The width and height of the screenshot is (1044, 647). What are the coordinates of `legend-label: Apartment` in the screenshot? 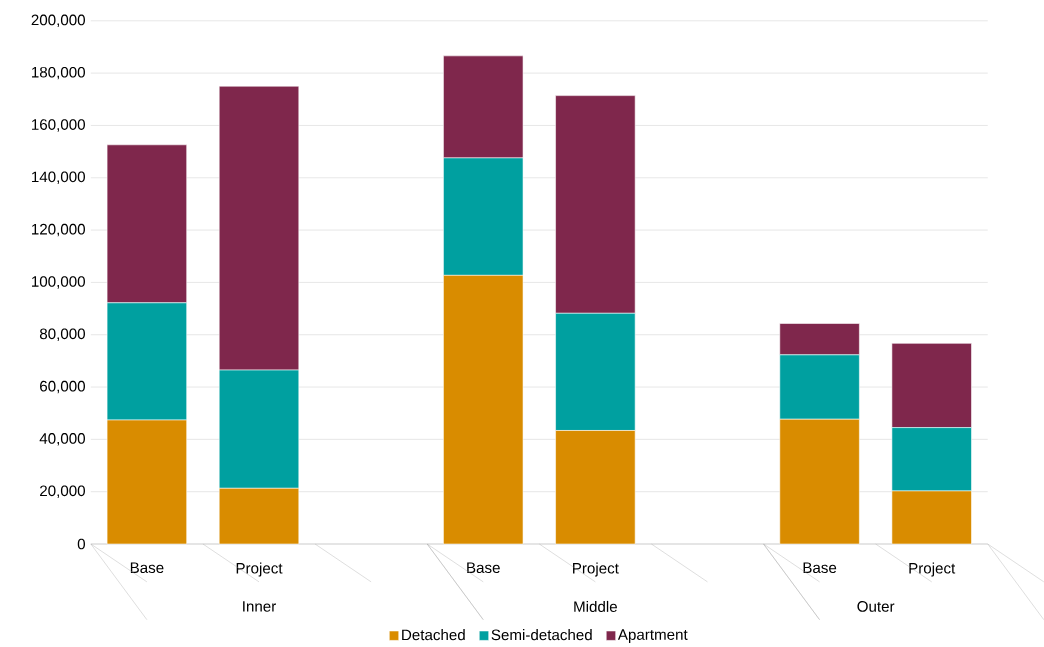 It's located at (652, 636).